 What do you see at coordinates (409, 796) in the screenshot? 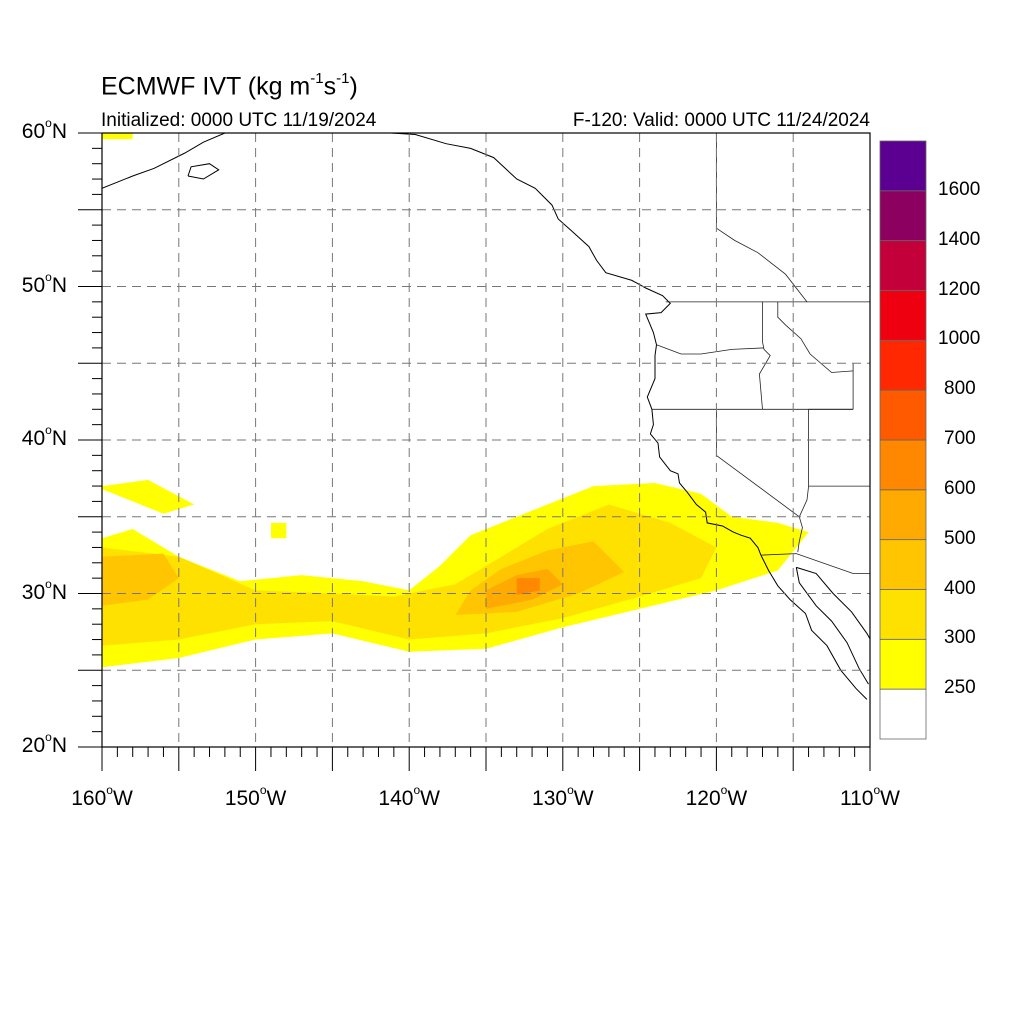
I see `lon-label-140: 140oW` at bounding box center [409, 796].